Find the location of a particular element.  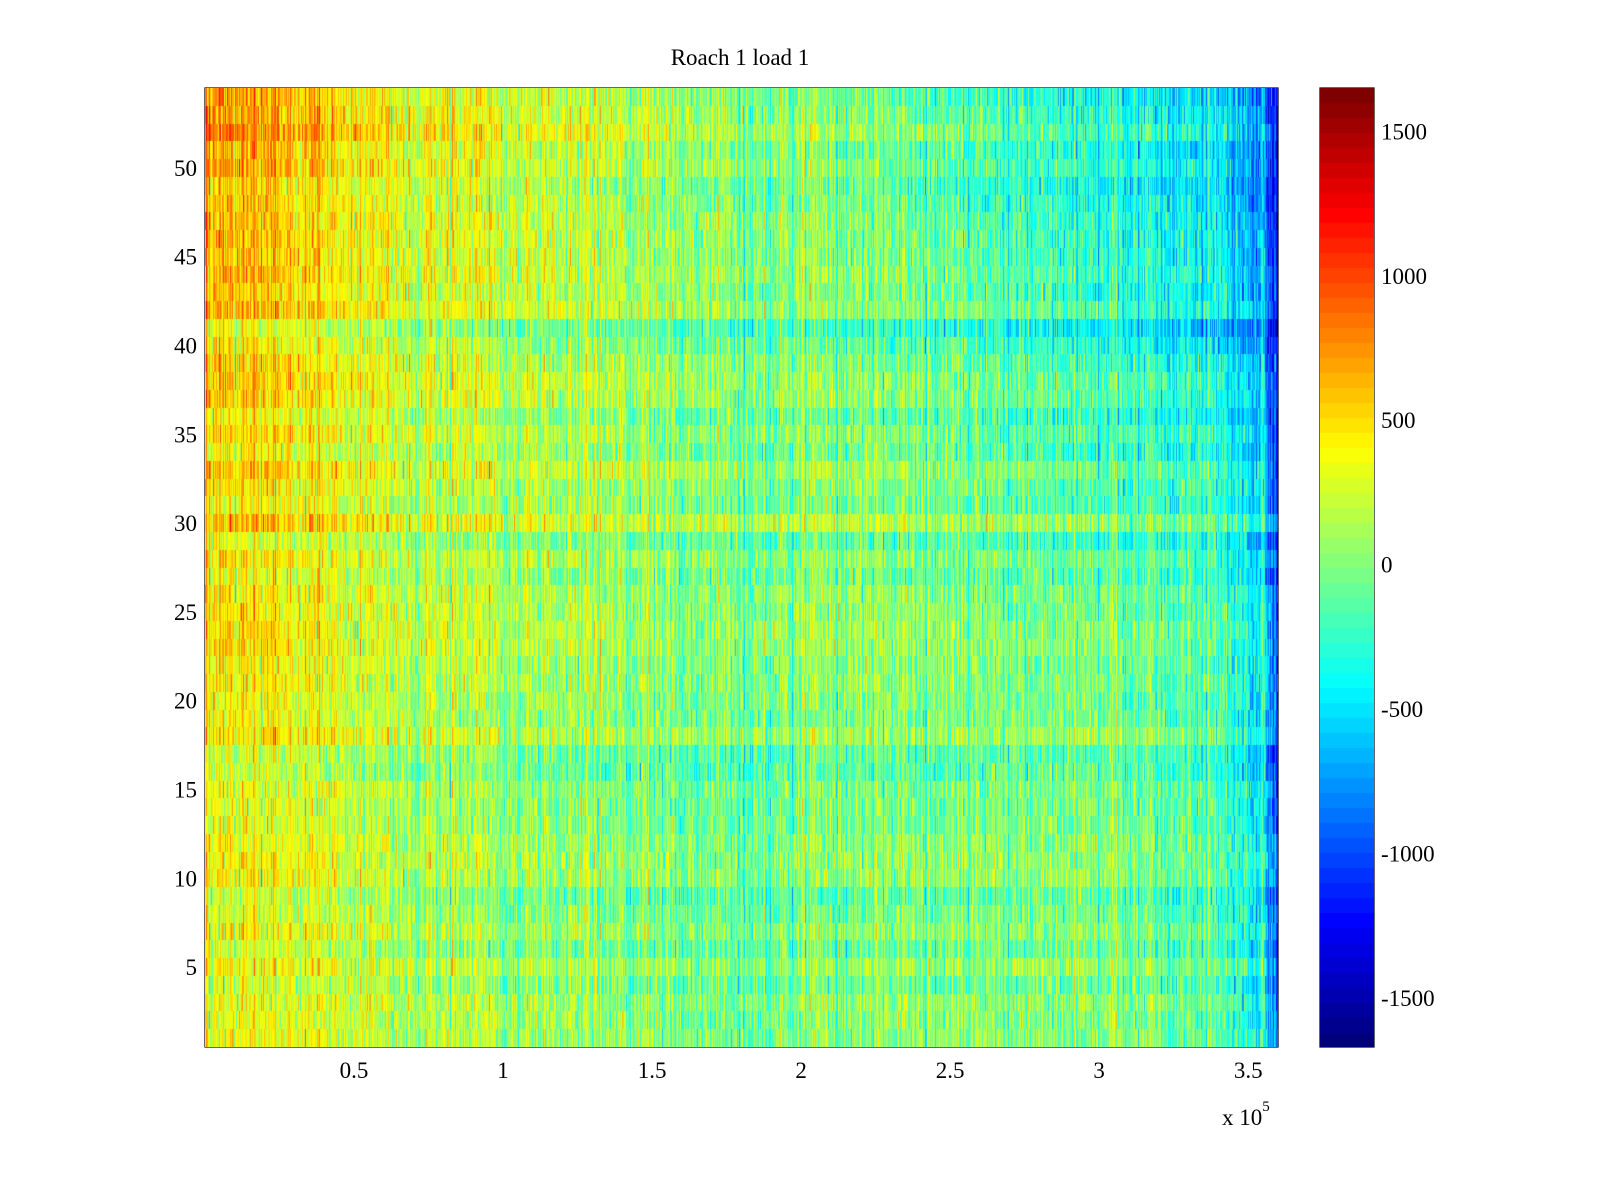

y-tick-label: 30 is located at coordinates (185, 523).